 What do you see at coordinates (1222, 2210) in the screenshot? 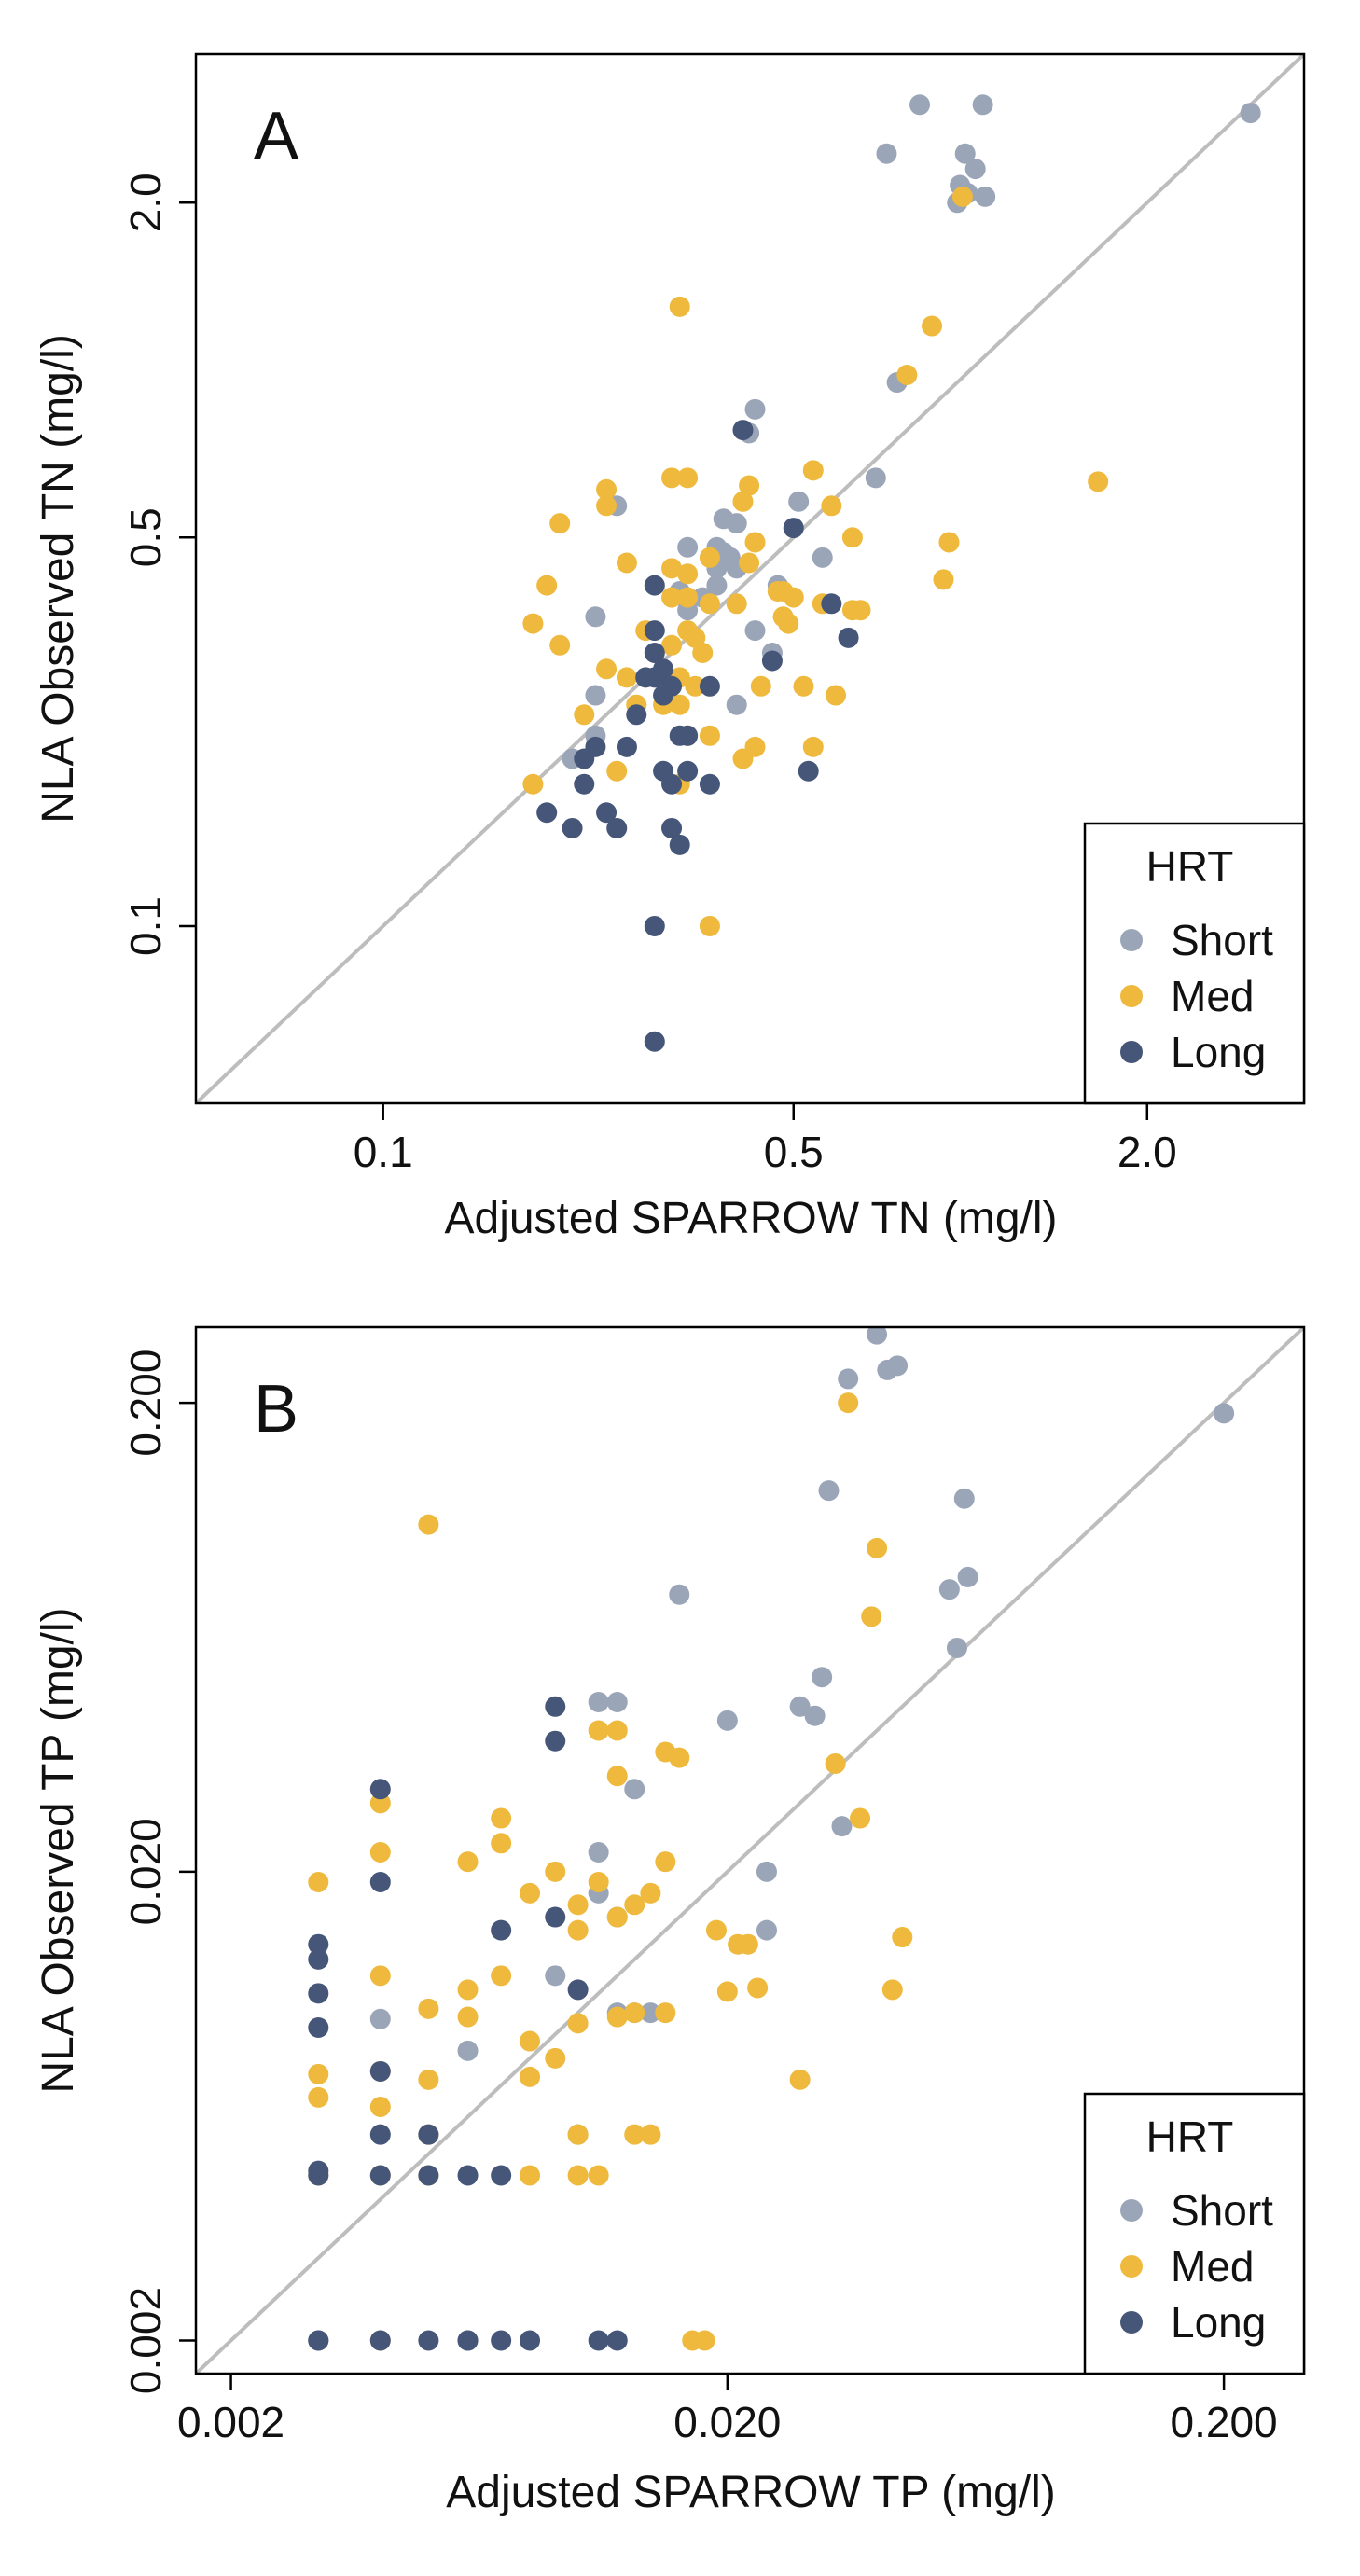
I see `legend-label: Short` at bounding box center [1222, 2210].